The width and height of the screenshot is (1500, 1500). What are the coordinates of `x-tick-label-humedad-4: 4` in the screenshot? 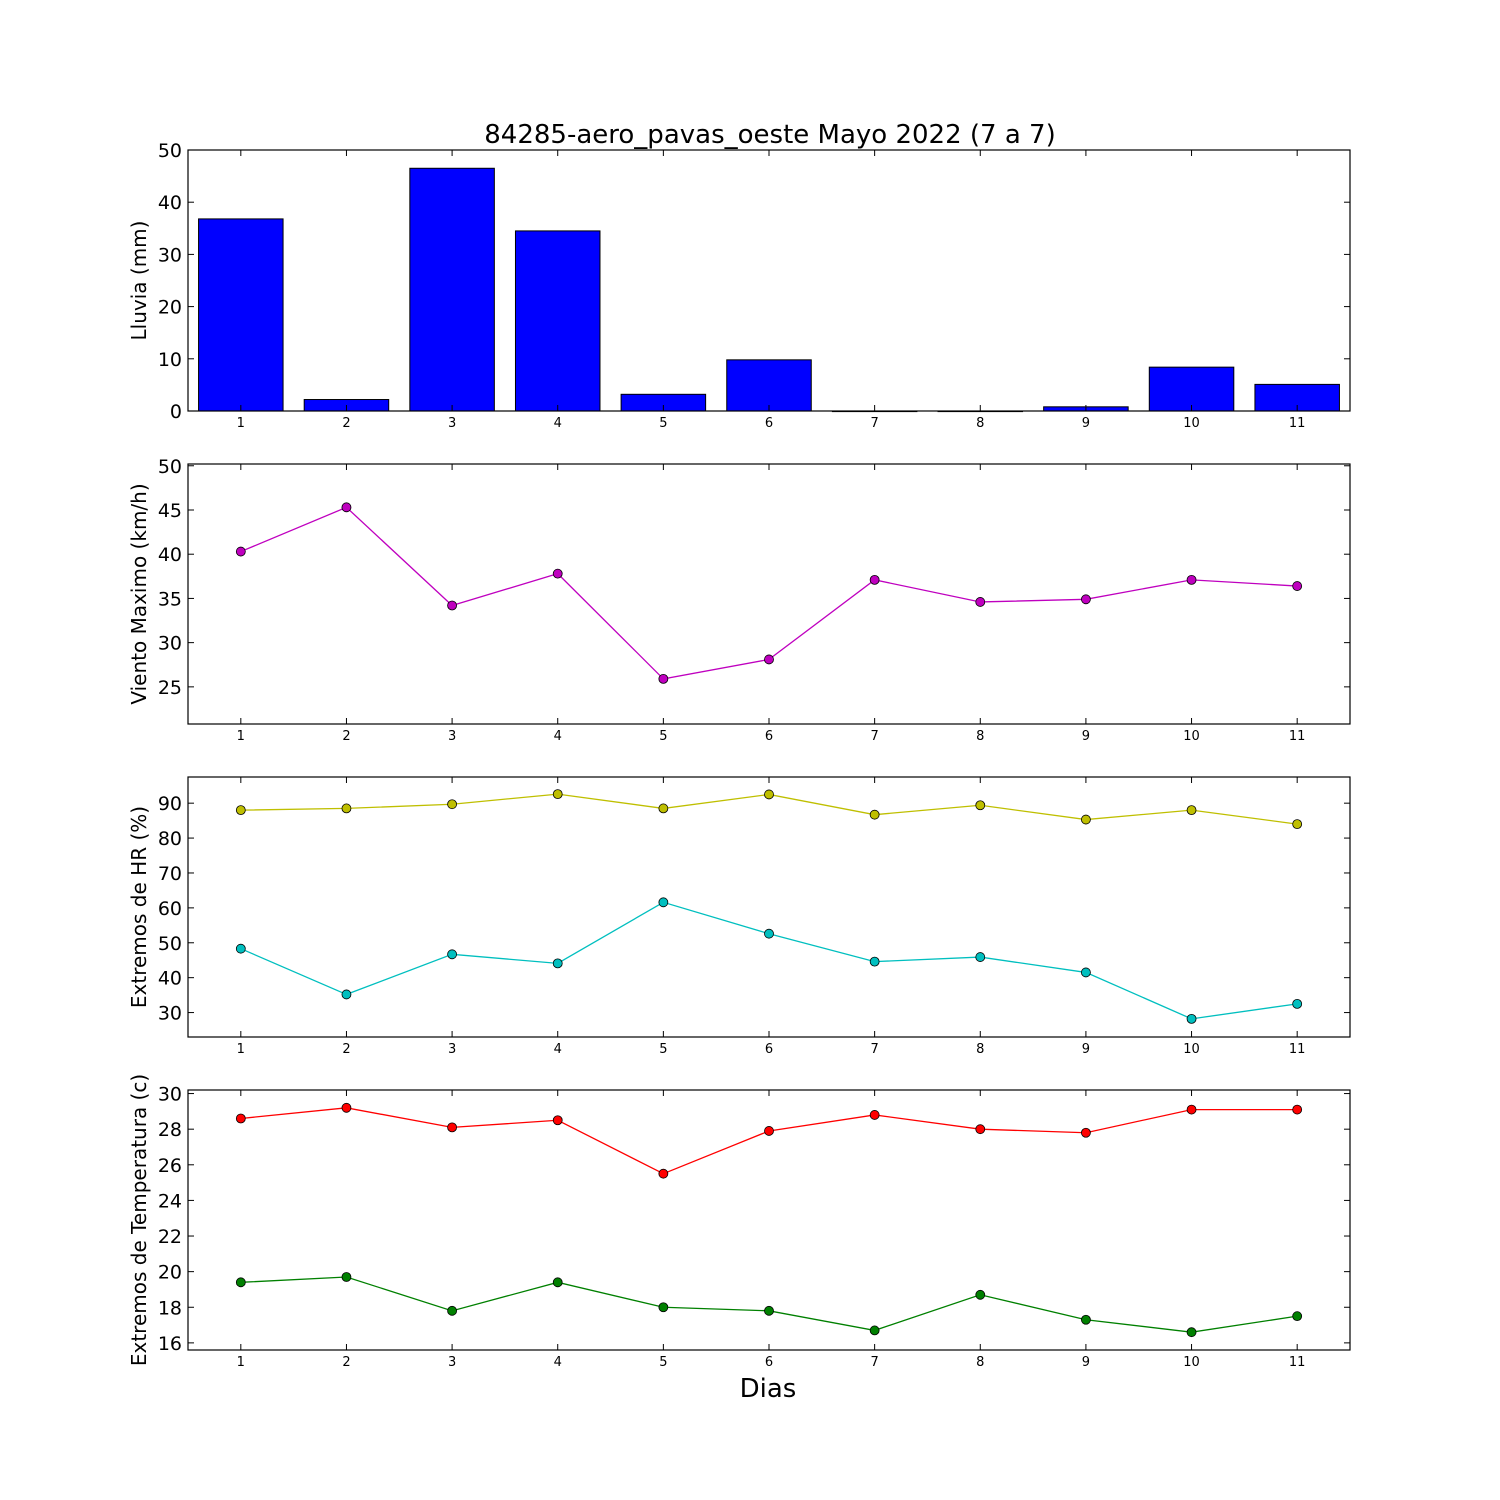 It's located at (558, 1049).